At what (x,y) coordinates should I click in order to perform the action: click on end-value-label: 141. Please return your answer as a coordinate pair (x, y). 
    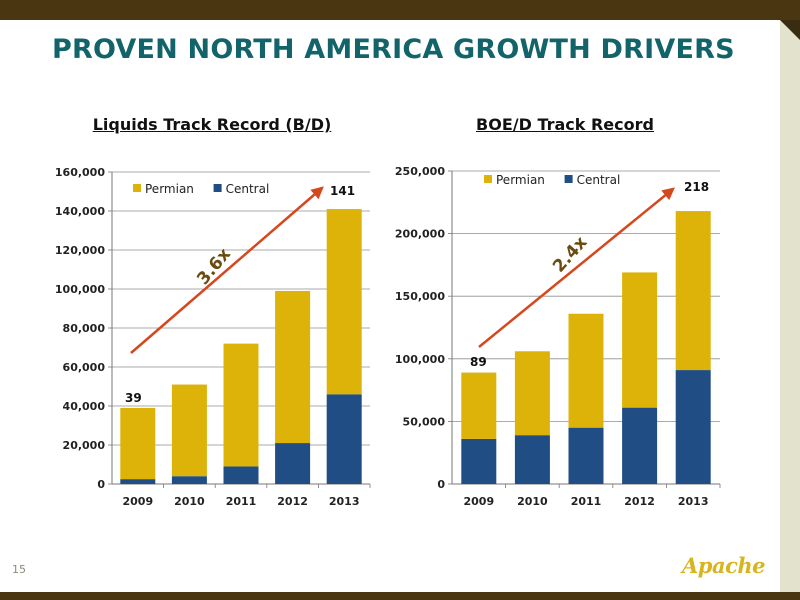
    Looking at the image, I should click on (342, 191).